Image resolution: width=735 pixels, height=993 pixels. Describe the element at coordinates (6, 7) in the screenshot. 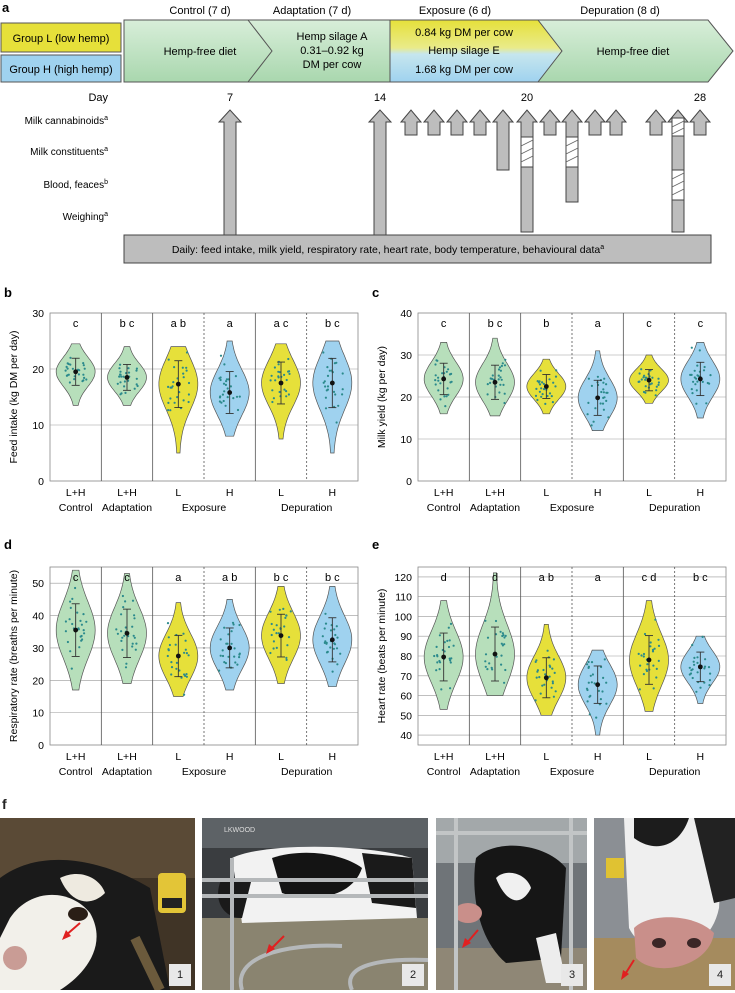

I see `panel-label-a: a` at that location.